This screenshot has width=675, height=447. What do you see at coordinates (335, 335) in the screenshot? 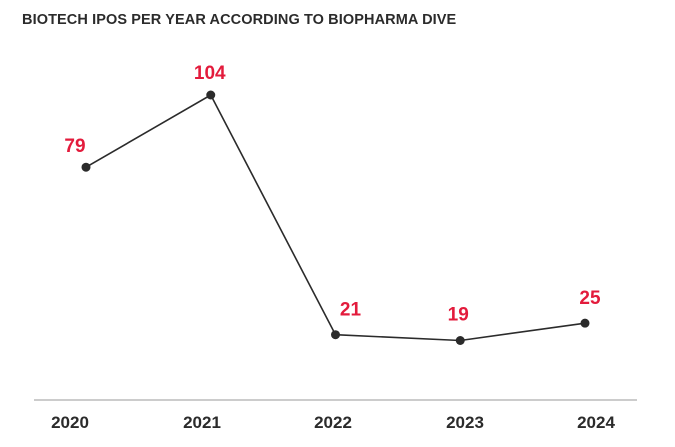
I see `data-point-2022` at bounding box center [335, 335].